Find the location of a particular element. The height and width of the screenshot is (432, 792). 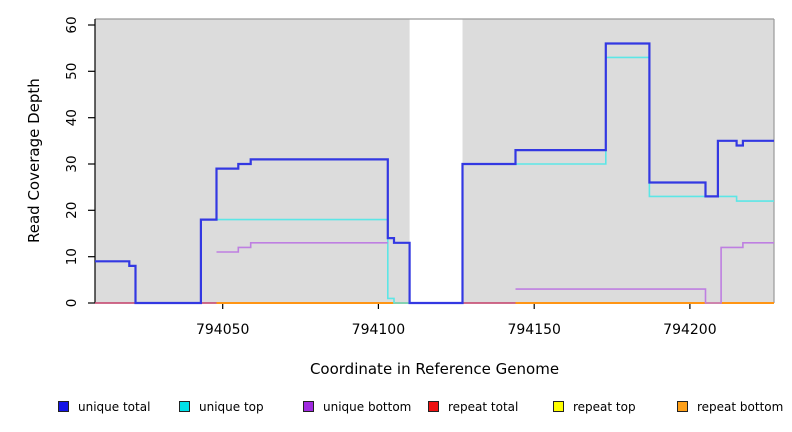

repeat-bottom-swatch-icon is located at coordinates (682, 406).